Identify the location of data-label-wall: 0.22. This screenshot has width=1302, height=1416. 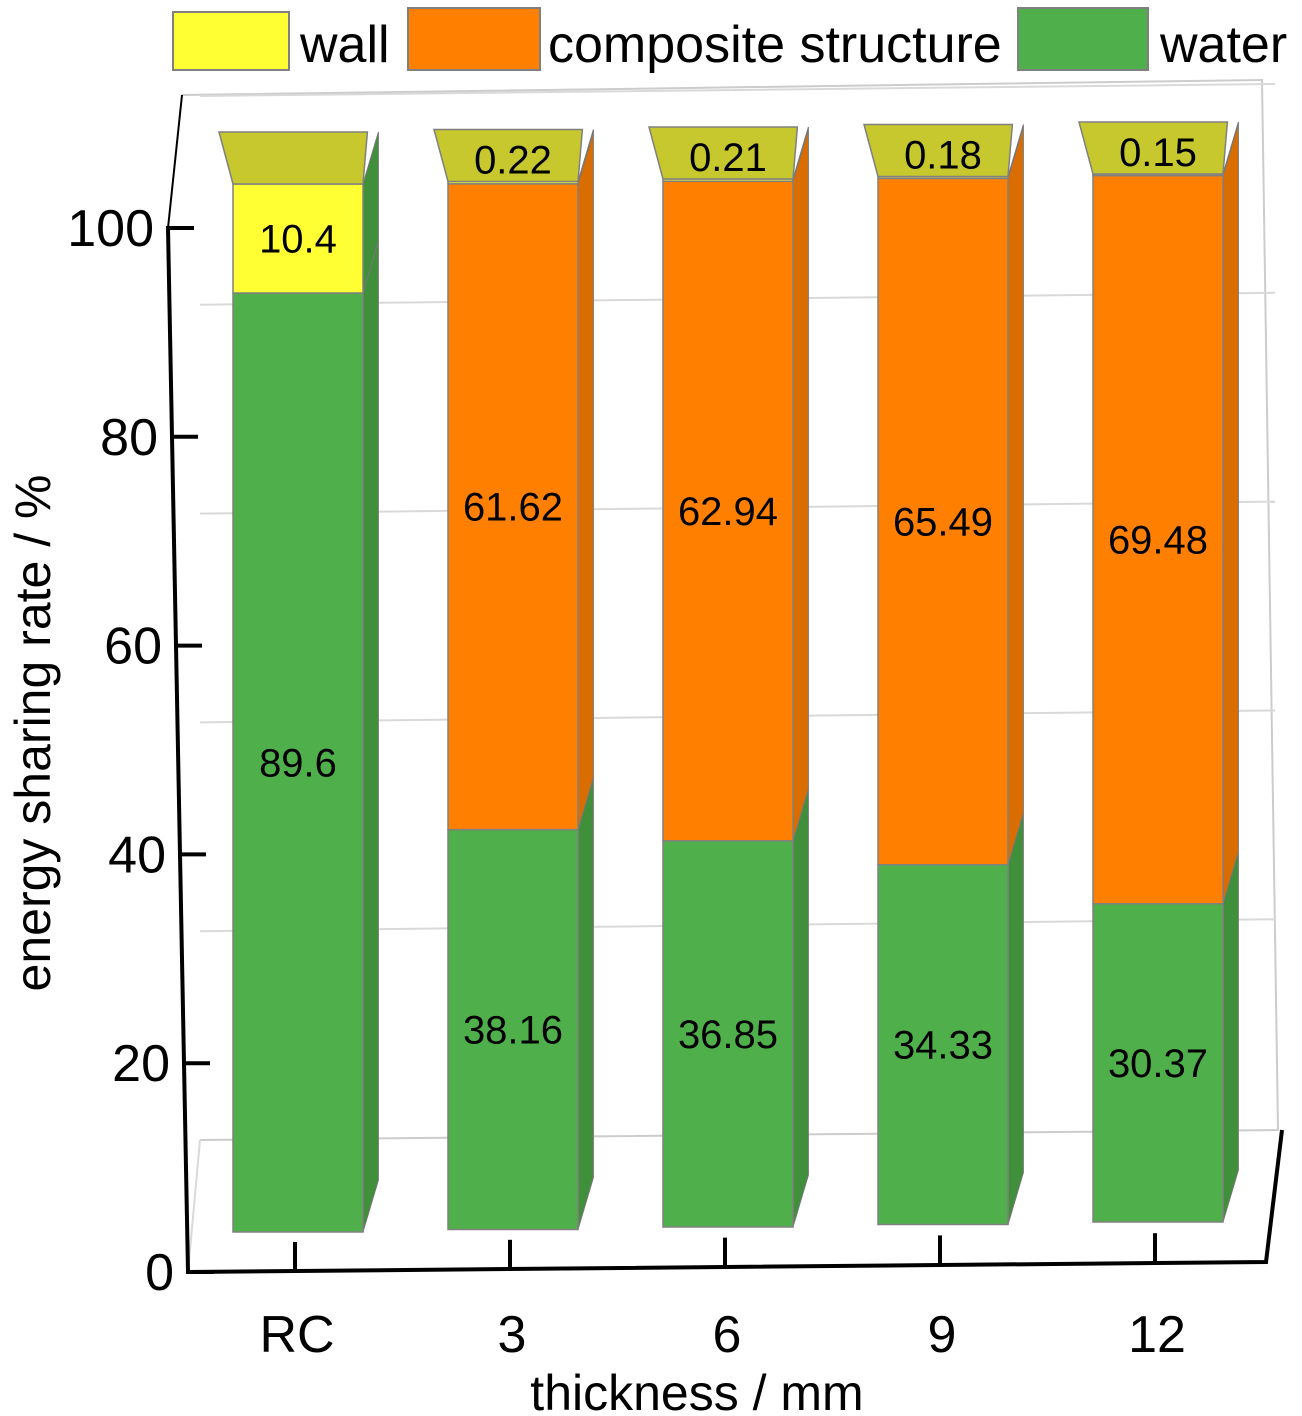
(513, 161).